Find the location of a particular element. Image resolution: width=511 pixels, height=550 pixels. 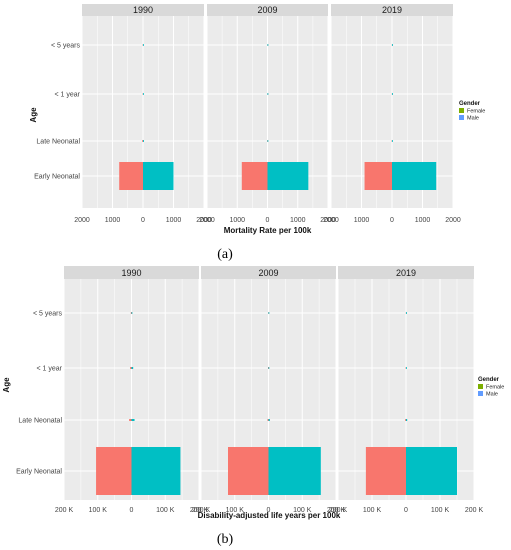

figure-caption: (a) is located at coordinates (225, 254).